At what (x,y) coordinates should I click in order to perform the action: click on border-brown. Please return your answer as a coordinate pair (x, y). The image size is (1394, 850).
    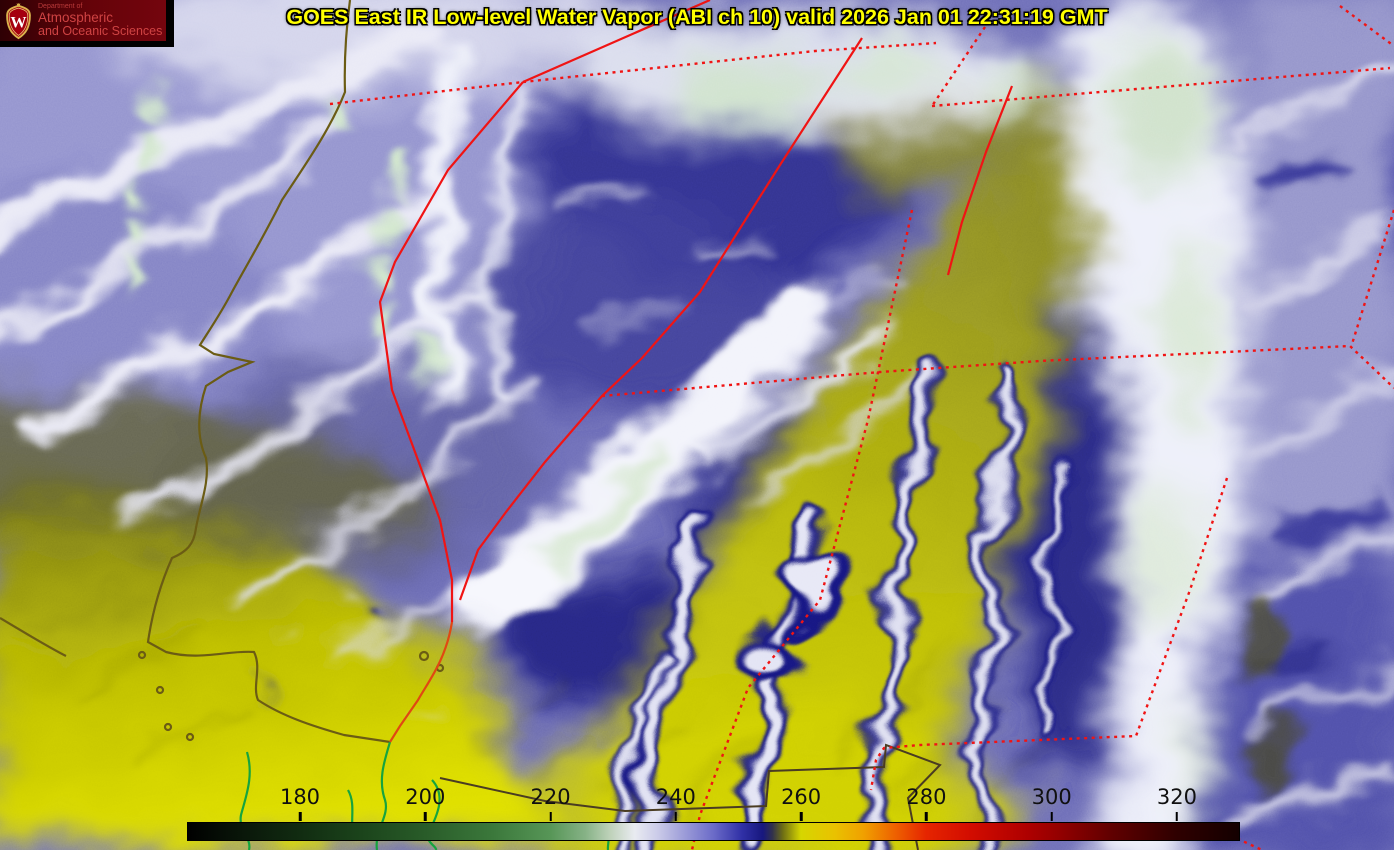
    Looking at the image, I should click on (690, 796).